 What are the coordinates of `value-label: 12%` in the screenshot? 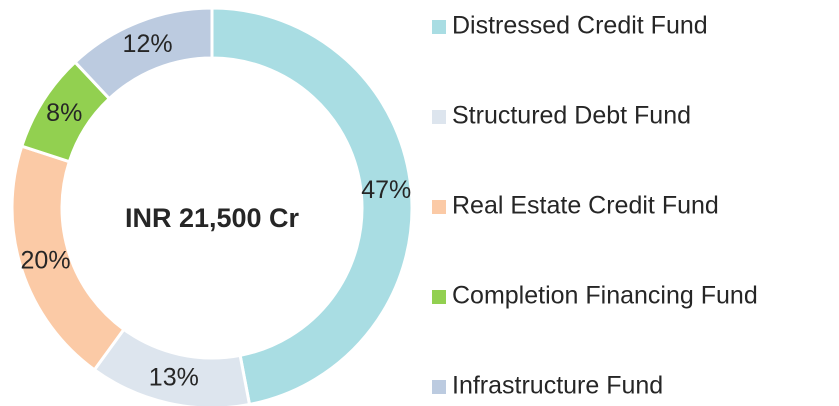 It's located at (148, 44).